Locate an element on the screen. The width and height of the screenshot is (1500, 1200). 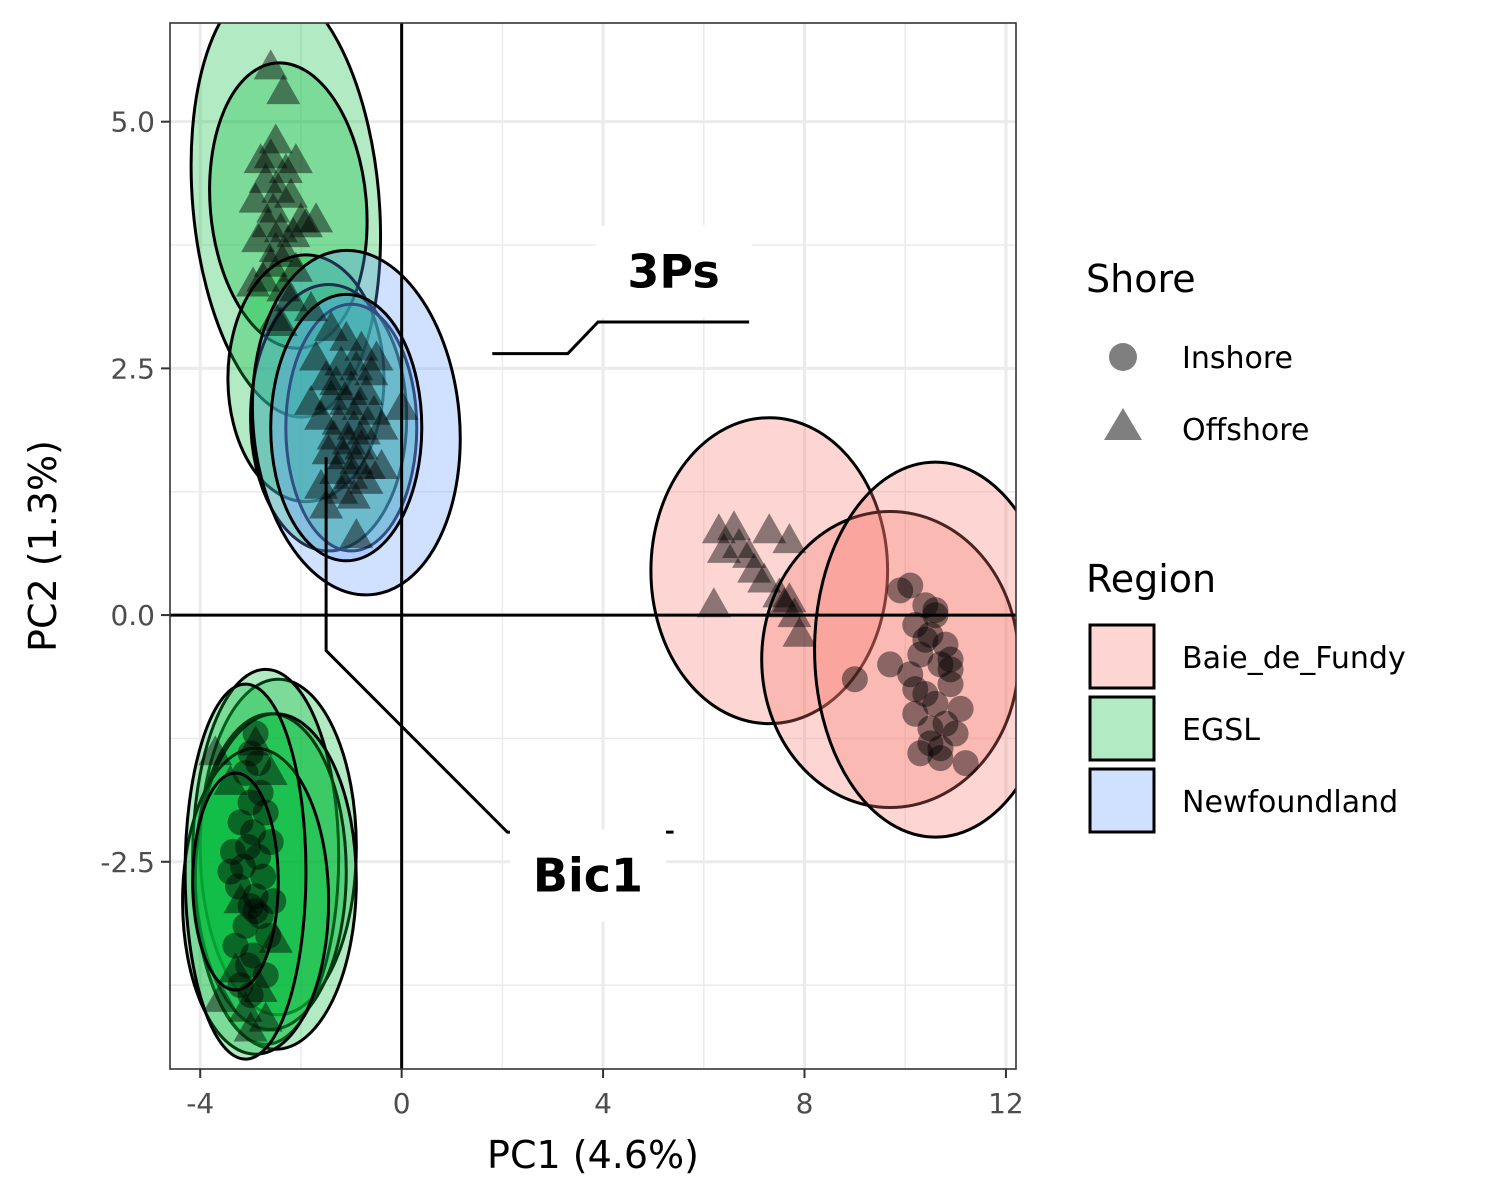
legend-label-inshore: Inshore is located at coordinates (1237, 358).